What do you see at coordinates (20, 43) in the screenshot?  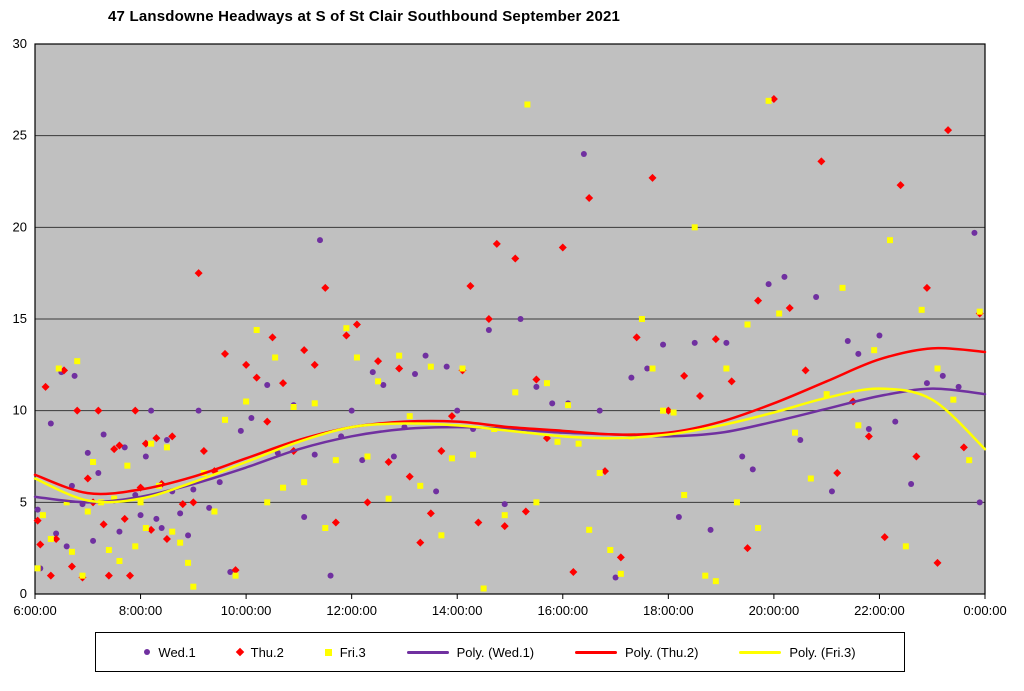 I see `svg-text: 30` at bounding box center [20, 43].